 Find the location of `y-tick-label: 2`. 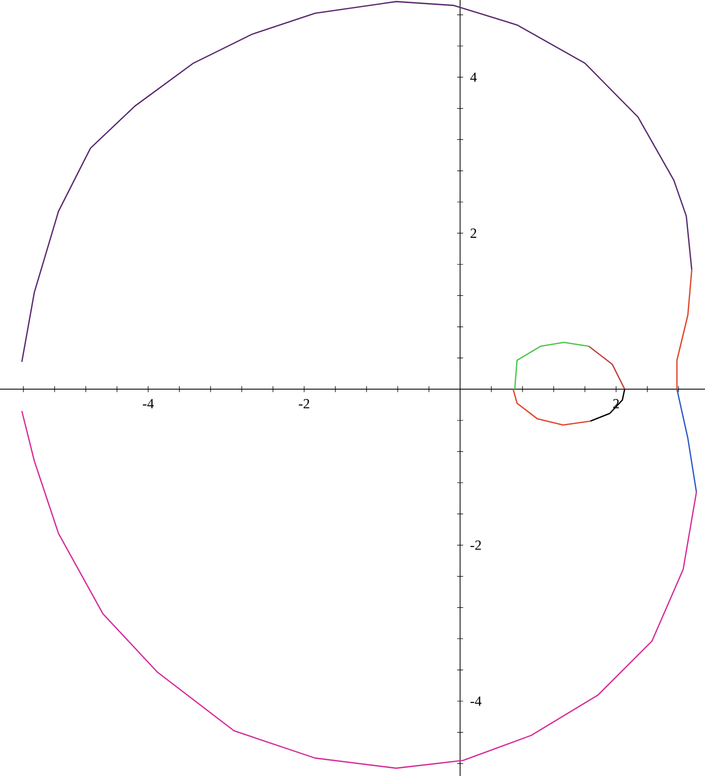

y-tick-label: 2 is located at coordinates (473, 233).